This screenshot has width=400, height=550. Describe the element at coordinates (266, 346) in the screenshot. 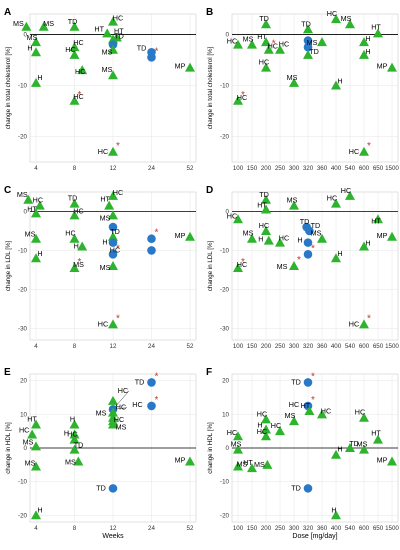

I see `x-tick-label: 200` at that location.